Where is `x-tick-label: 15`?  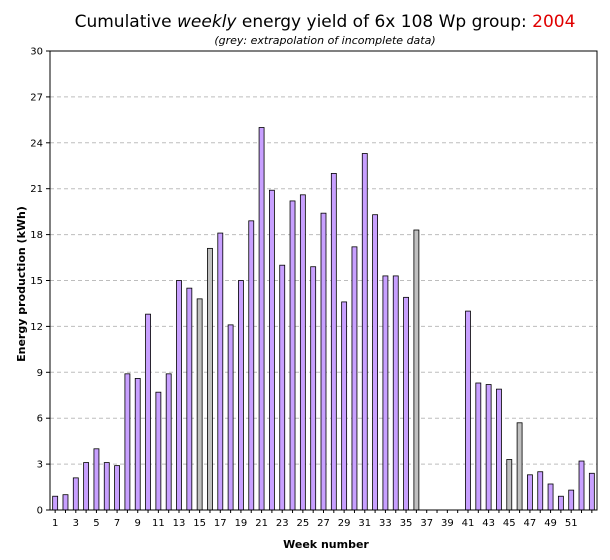
x-tick-label: 15 is located at coordinates (199, 523).